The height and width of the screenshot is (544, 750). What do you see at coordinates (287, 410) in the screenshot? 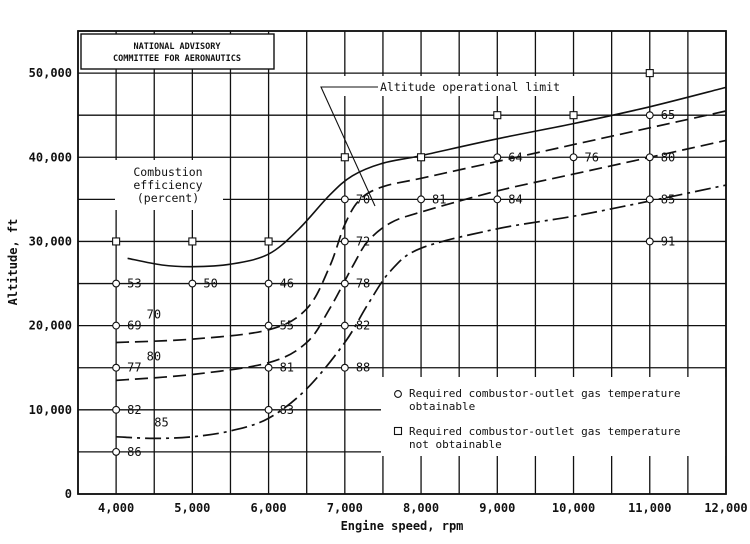
I see `point-label: 83` at bounding box center [287, 410].